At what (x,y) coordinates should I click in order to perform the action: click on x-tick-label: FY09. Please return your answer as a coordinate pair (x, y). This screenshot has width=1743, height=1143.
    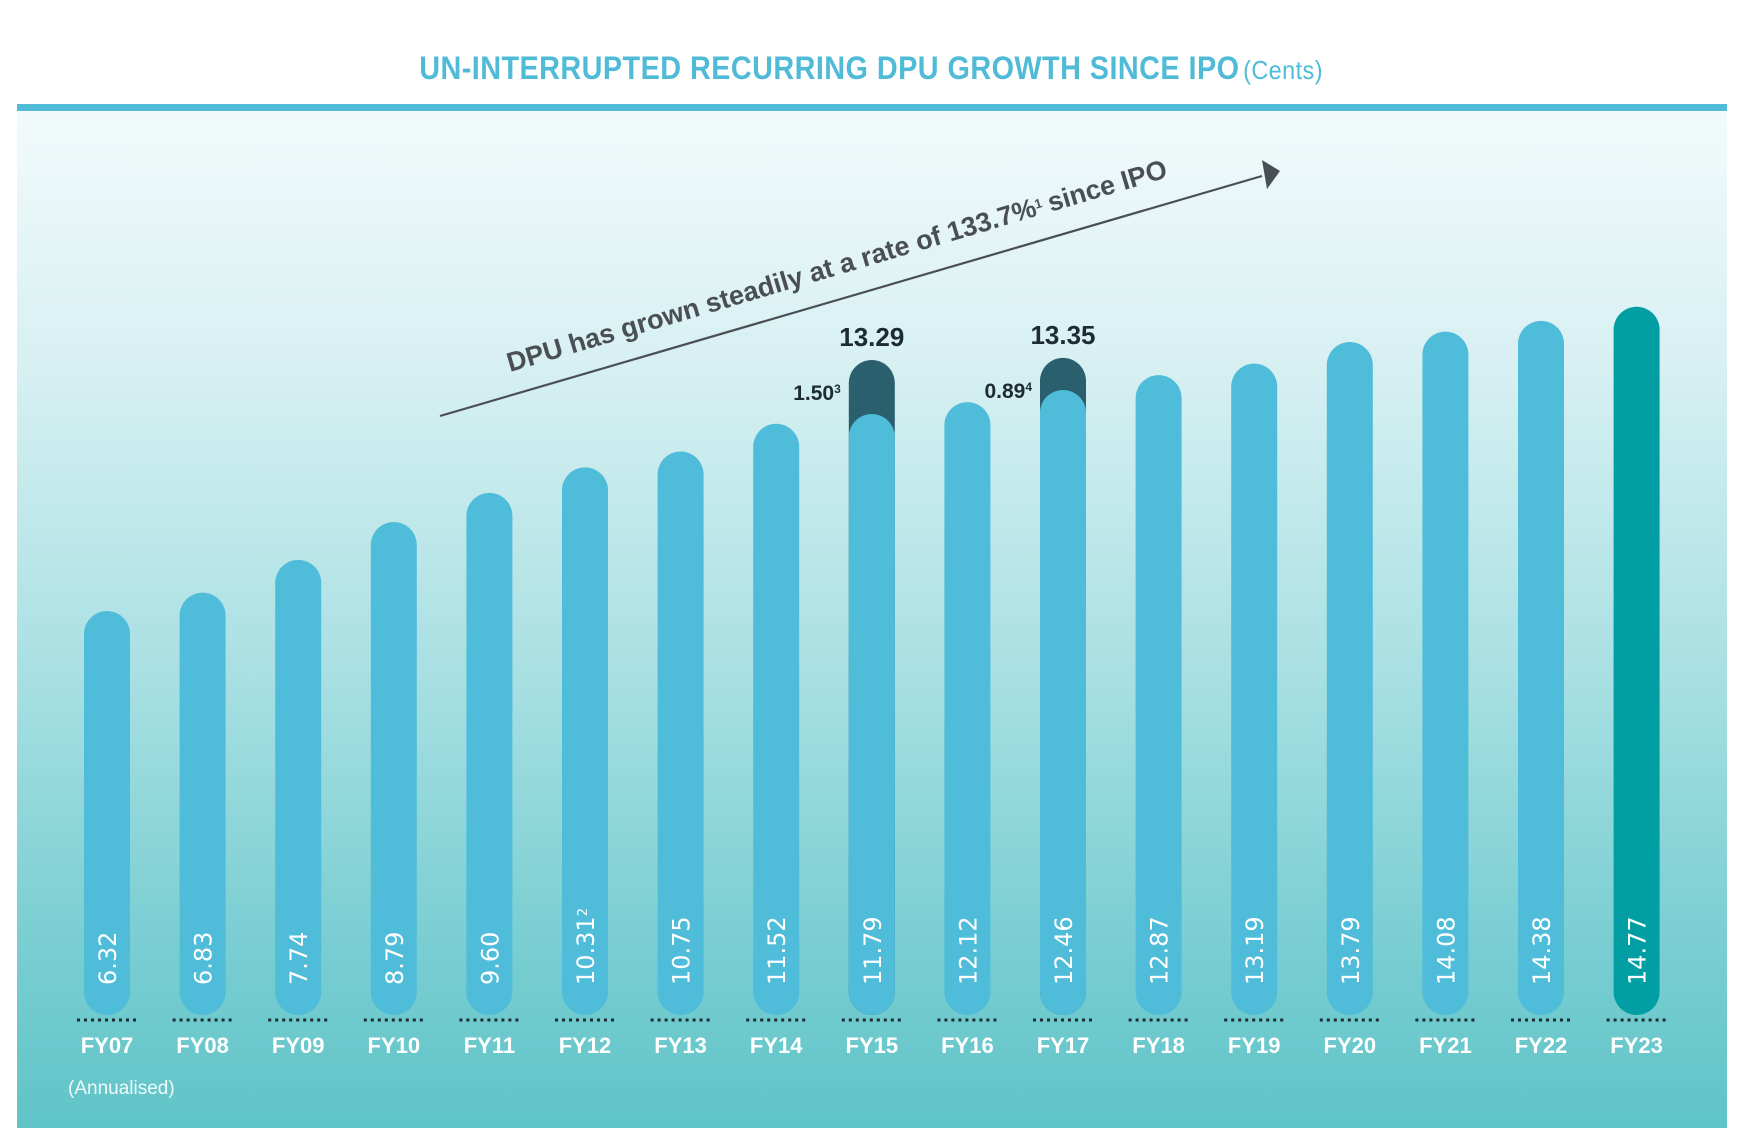
    Looking at the image, I should click on (298, 1045).